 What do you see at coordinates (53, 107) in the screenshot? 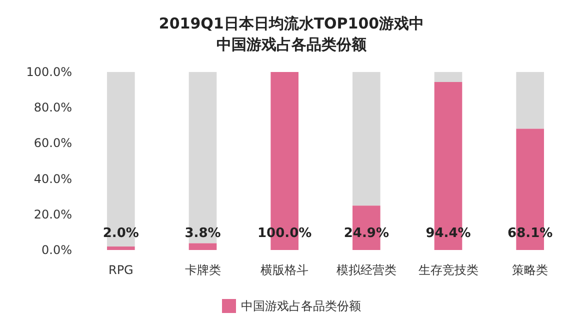
I see `y-tick-label: 80.0%` at bounding box center [53, 107].